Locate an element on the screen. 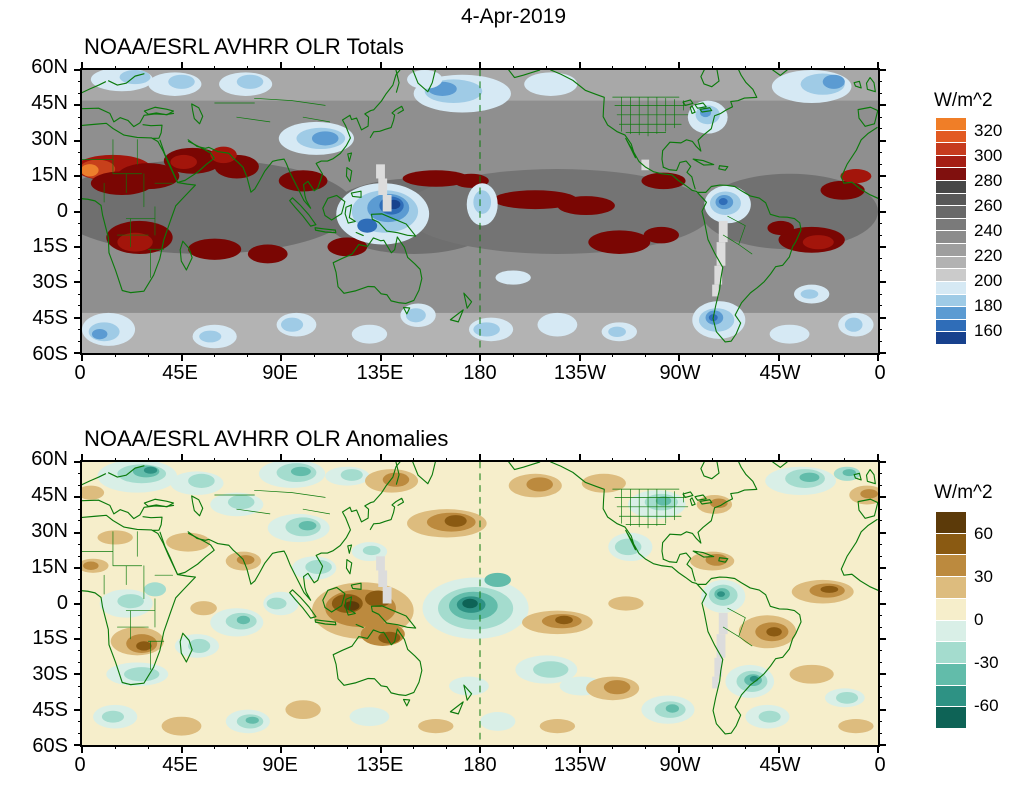 The width and height of the screenshot is (1027, 788). lat-axis-label: 15S is located at coordinates (50, 638).